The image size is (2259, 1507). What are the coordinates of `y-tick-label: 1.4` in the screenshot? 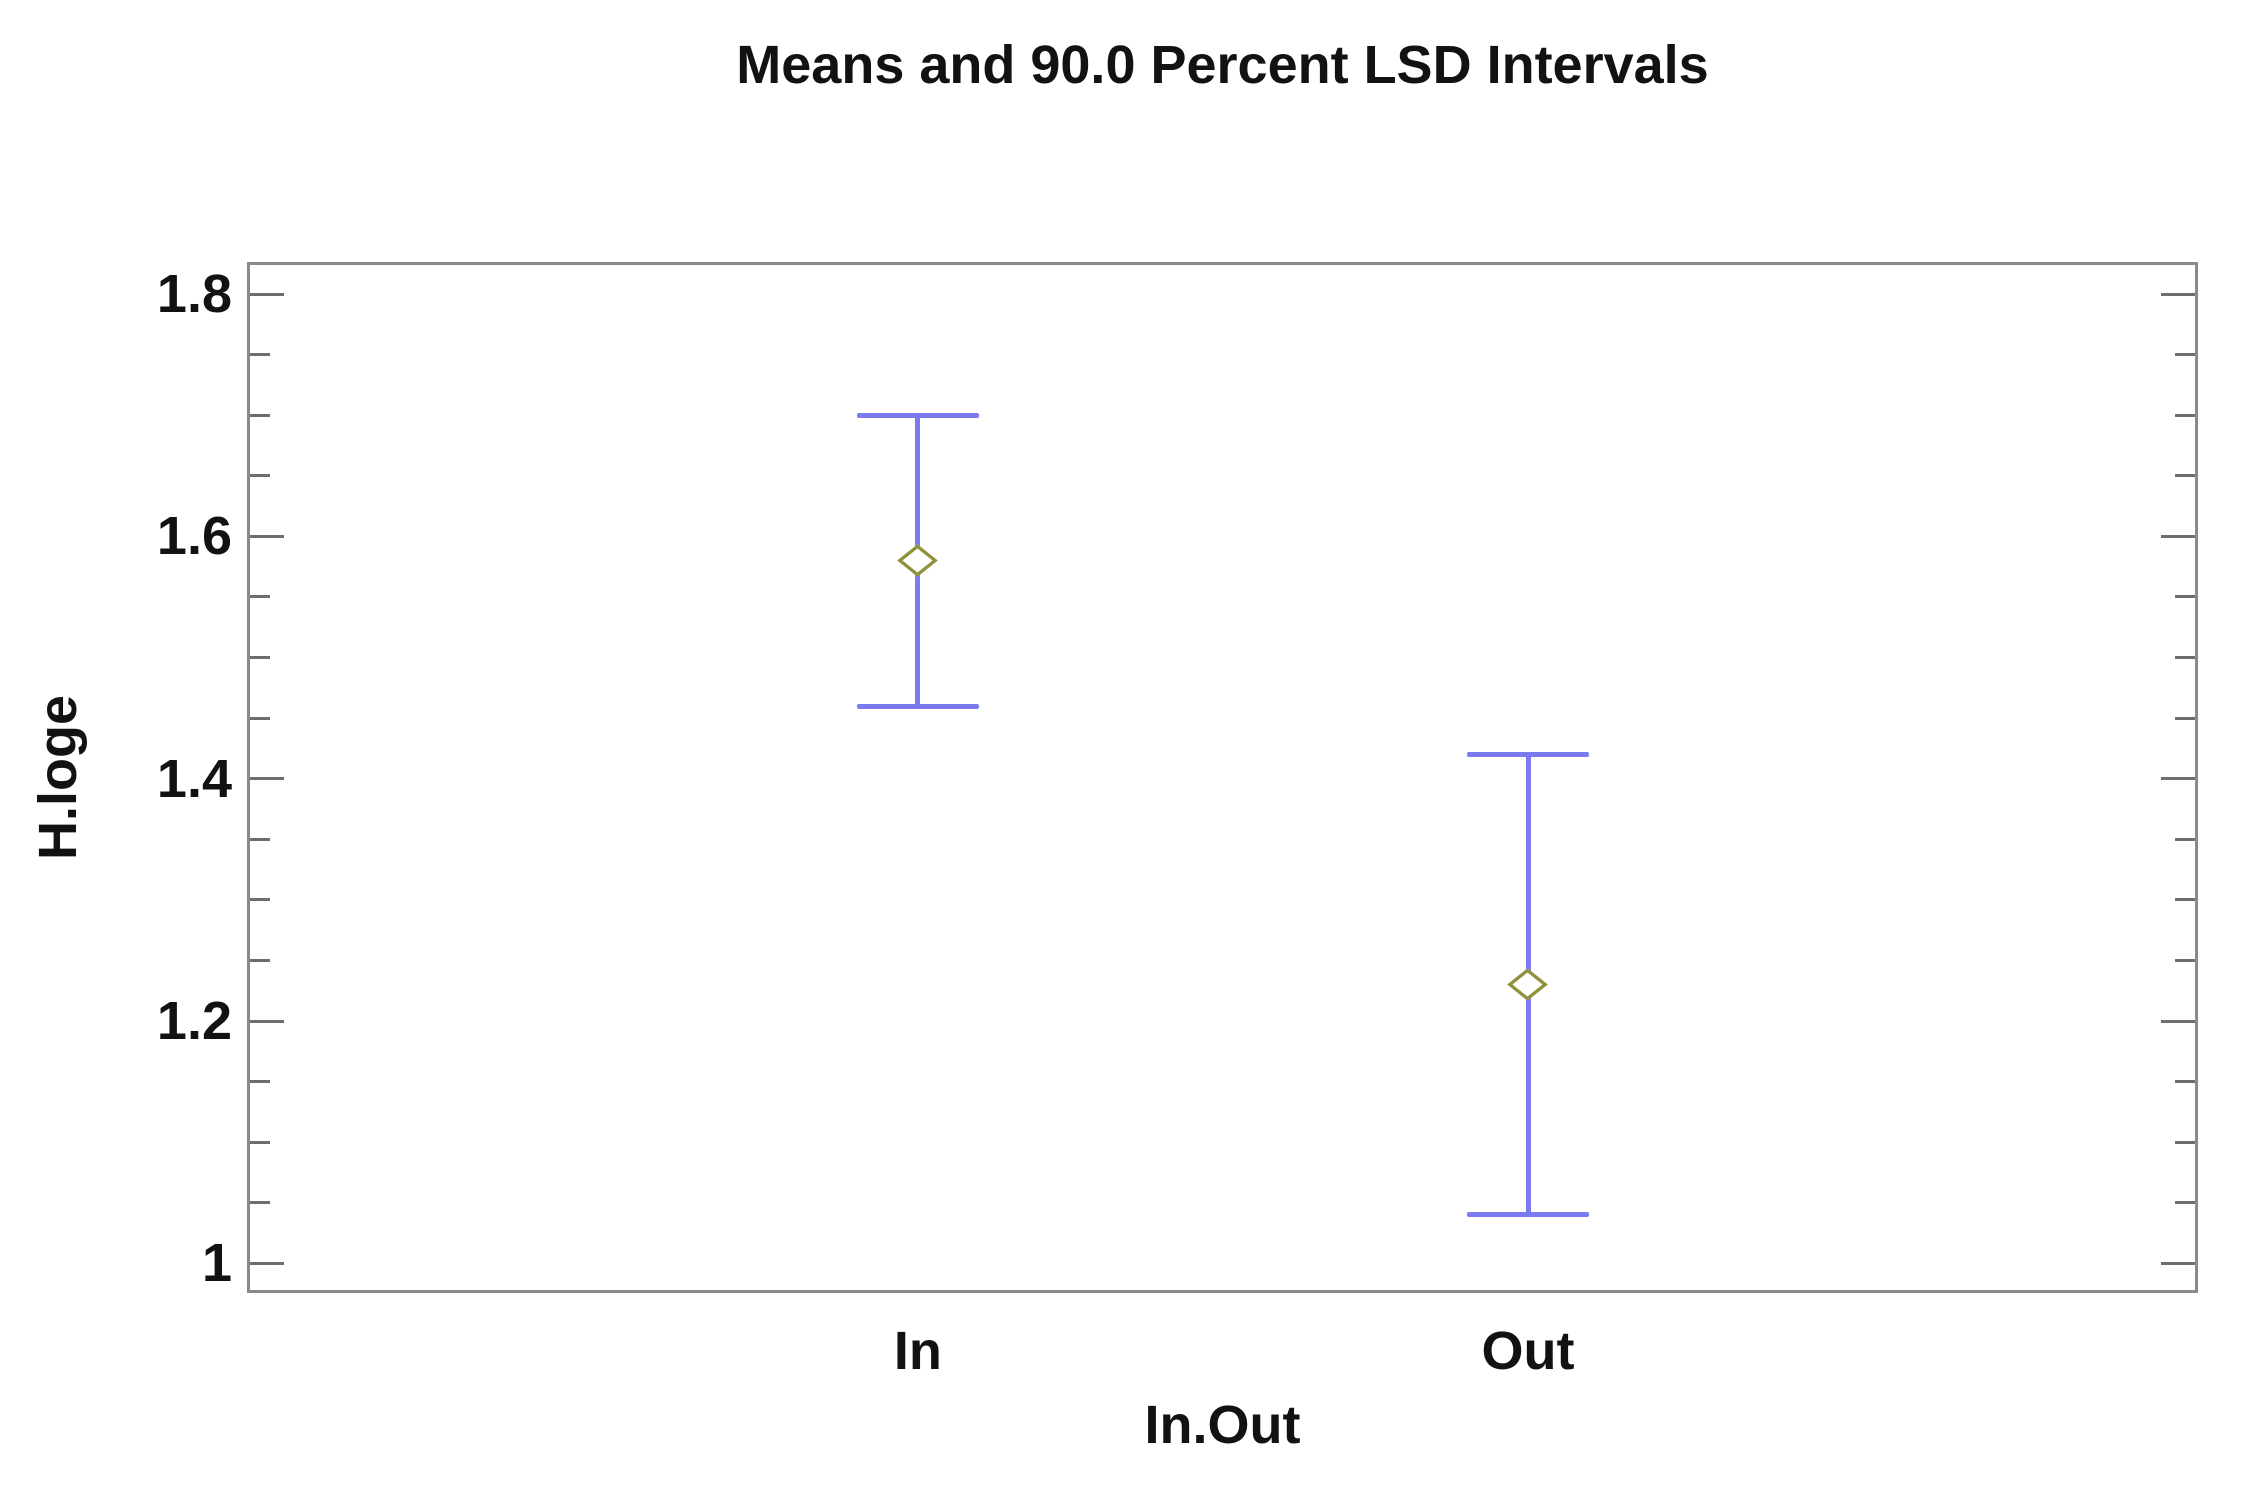 It's located at (194, 778).